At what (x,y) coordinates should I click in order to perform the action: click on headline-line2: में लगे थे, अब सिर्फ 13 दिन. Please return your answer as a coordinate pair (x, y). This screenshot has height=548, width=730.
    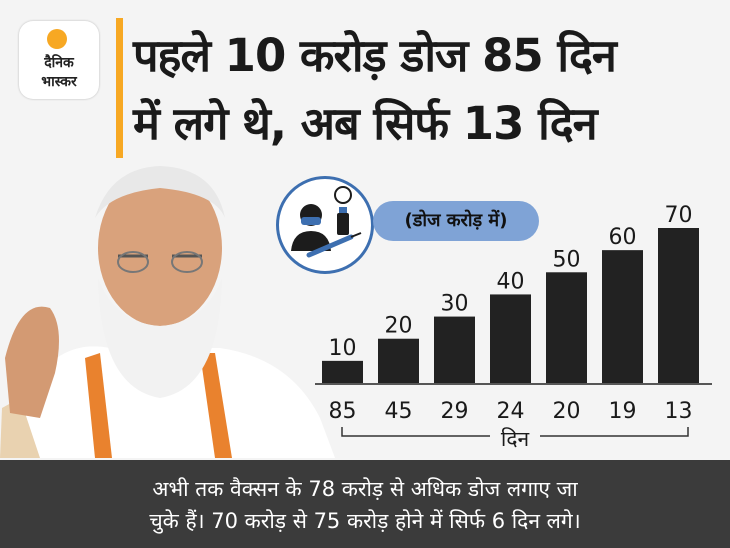
    Looking at the image, I should click on (365, 123).